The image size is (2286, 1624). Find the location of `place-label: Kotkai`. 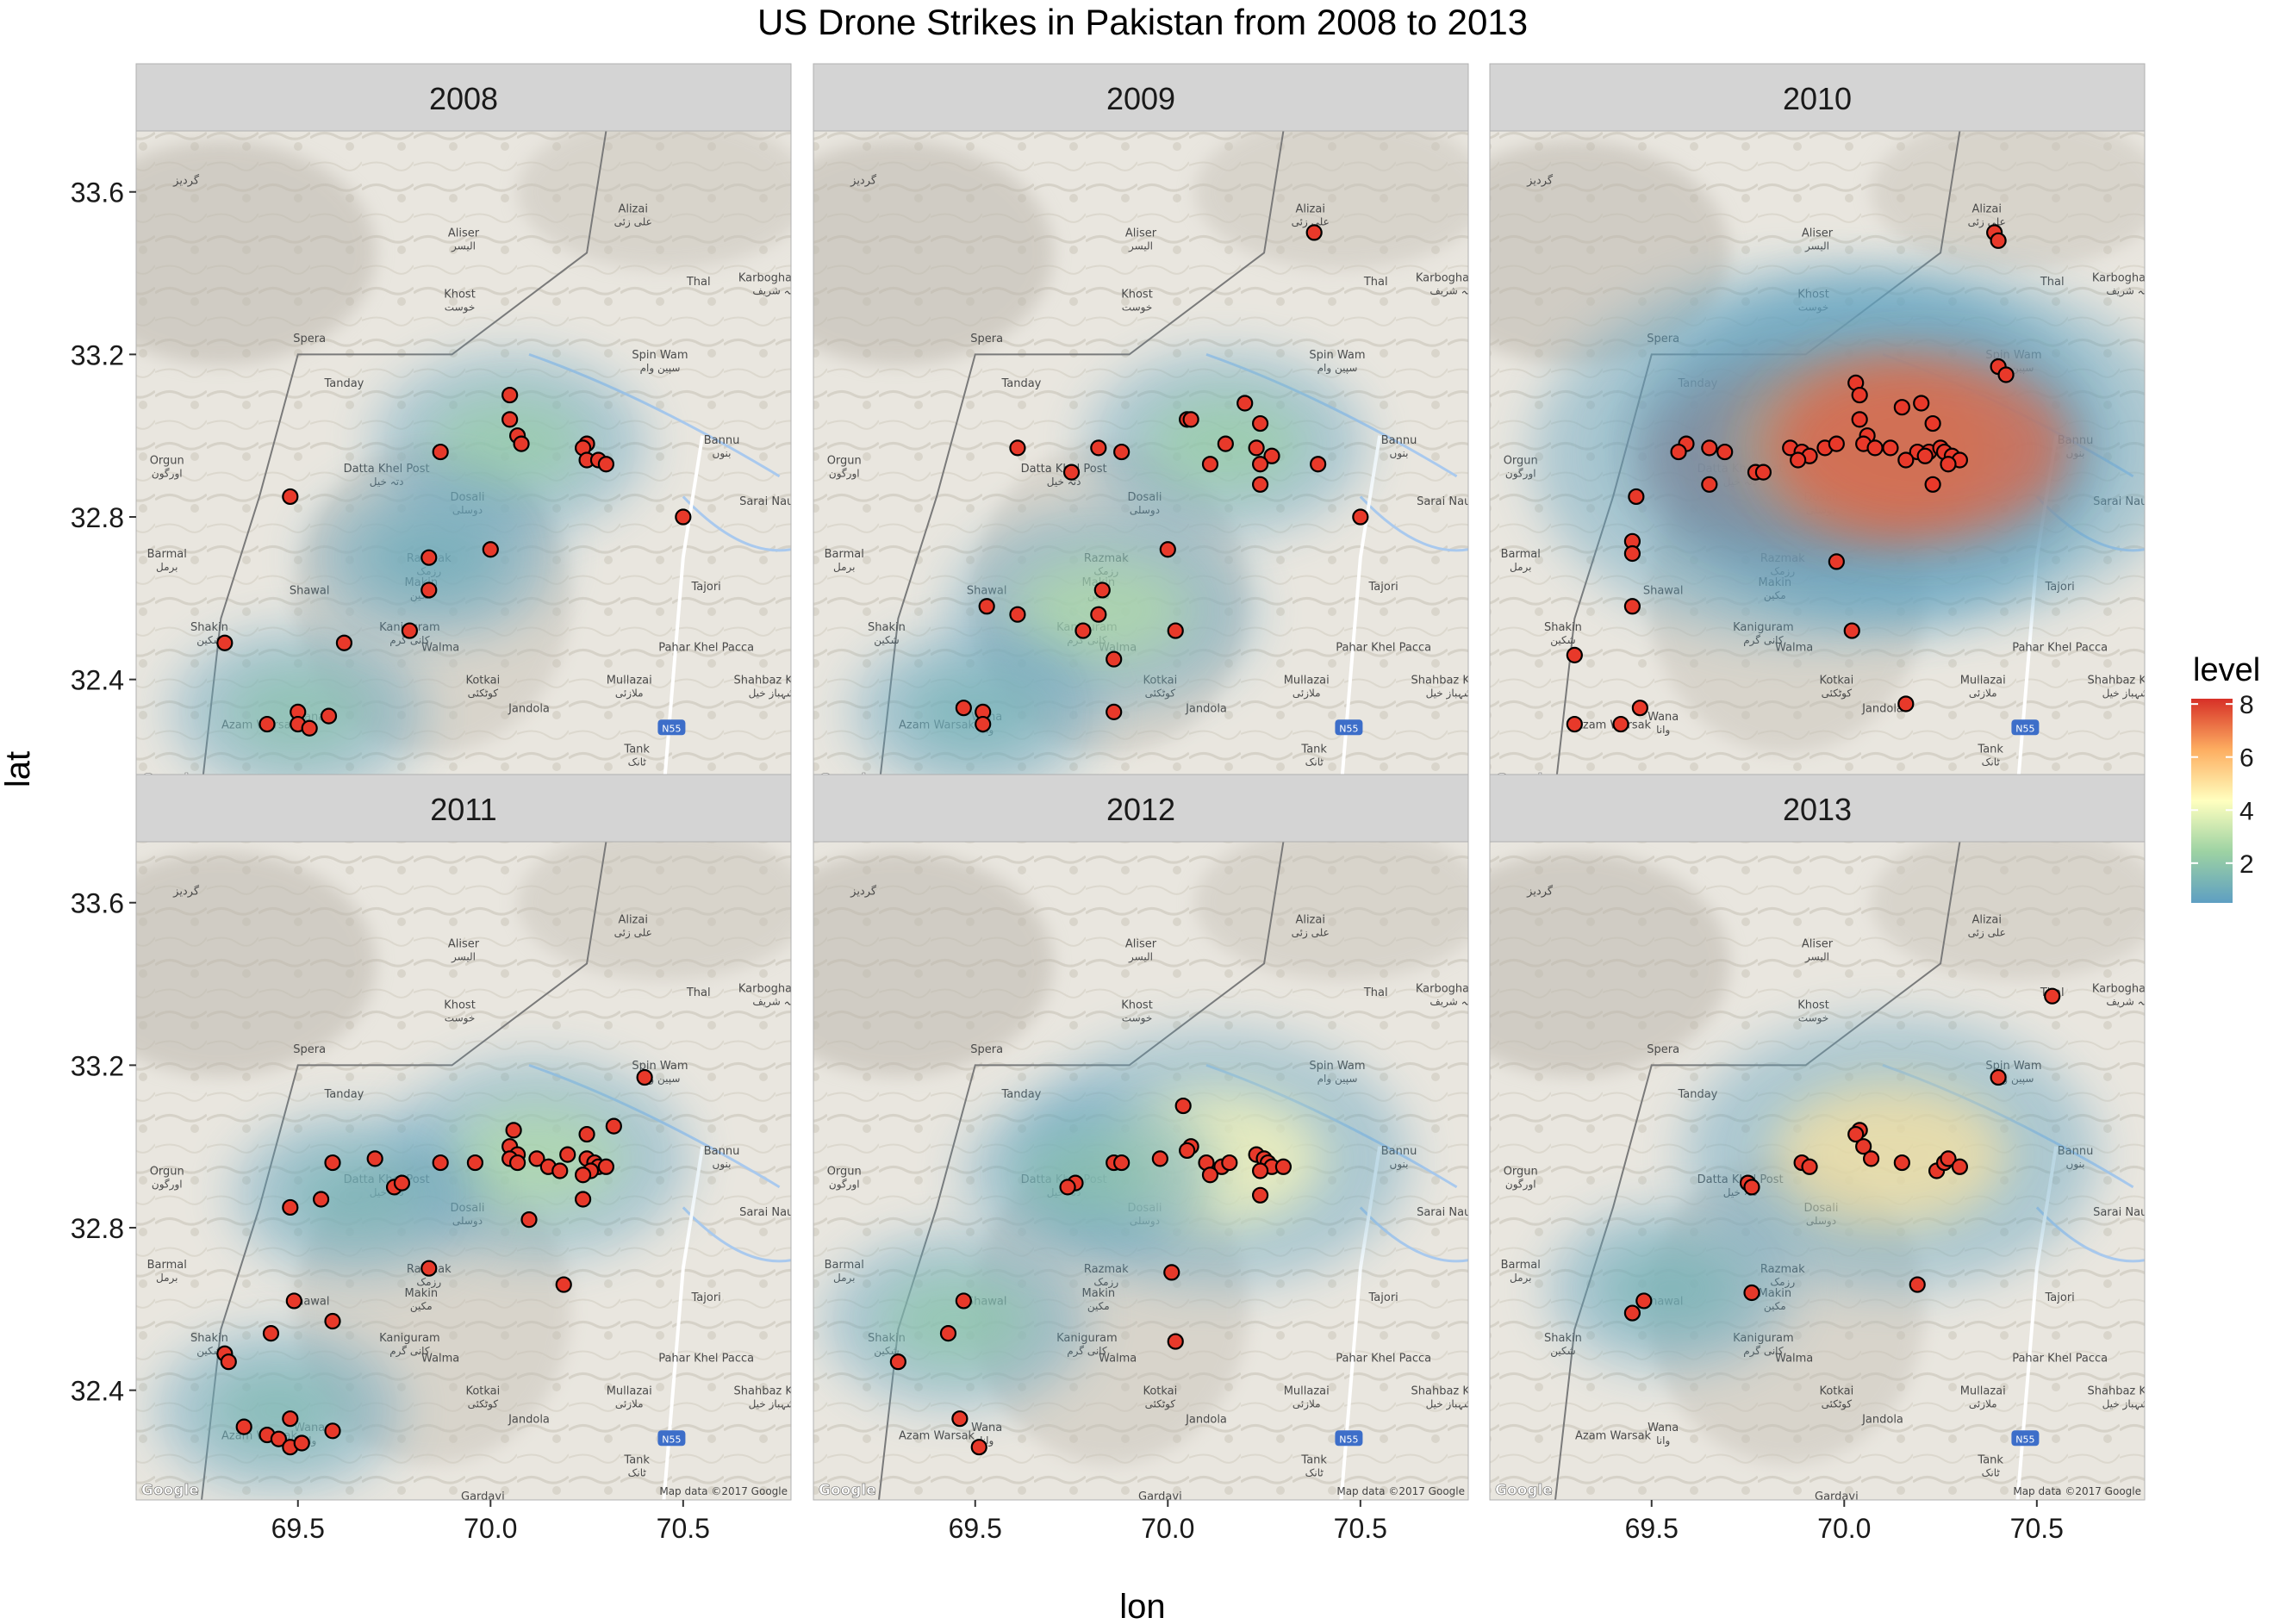

place-label: Kotkai is located at coordinates (482, 680).